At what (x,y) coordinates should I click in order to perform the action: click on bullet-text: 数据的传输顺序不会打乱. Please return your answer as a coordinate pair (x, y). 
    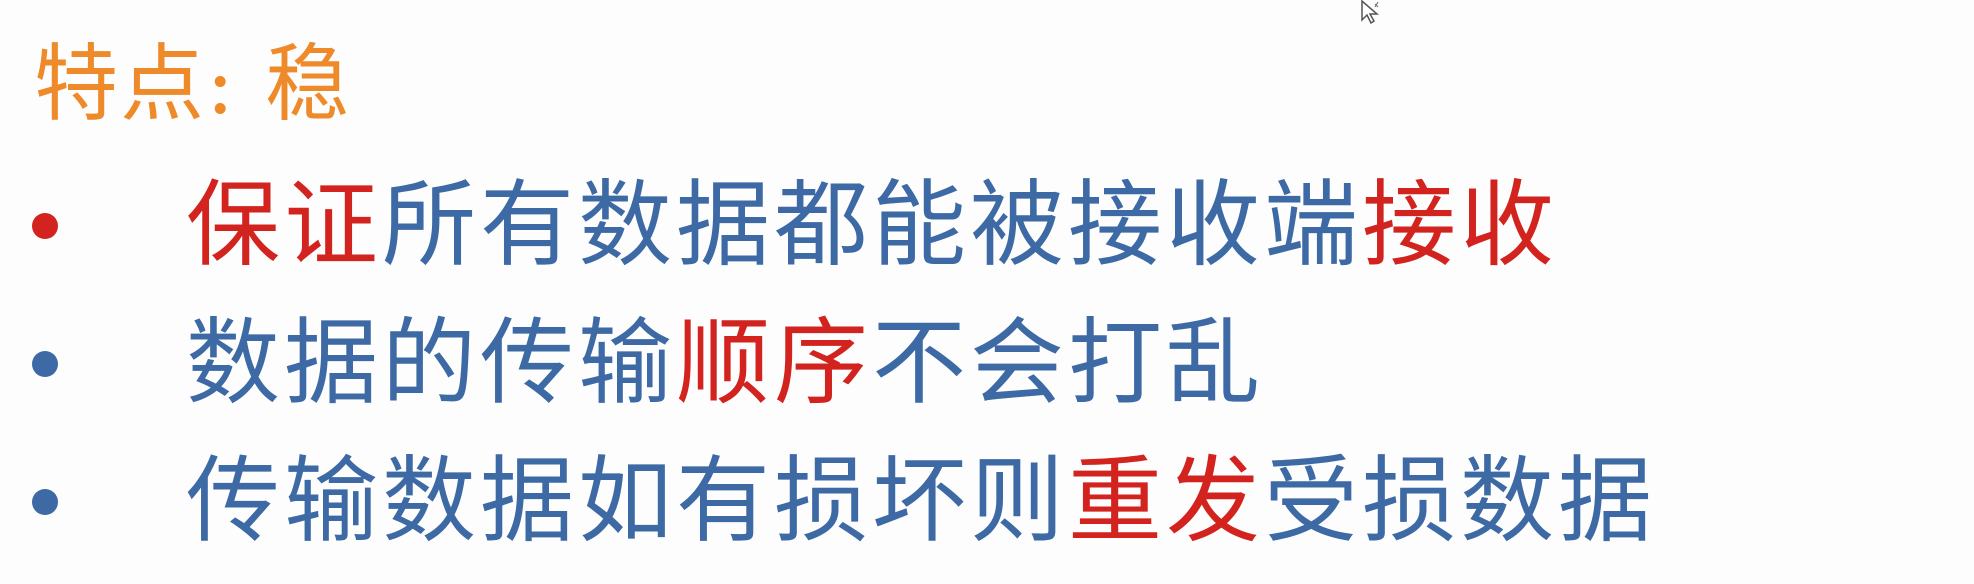
    Looking at the image, I should click on (725, 364).